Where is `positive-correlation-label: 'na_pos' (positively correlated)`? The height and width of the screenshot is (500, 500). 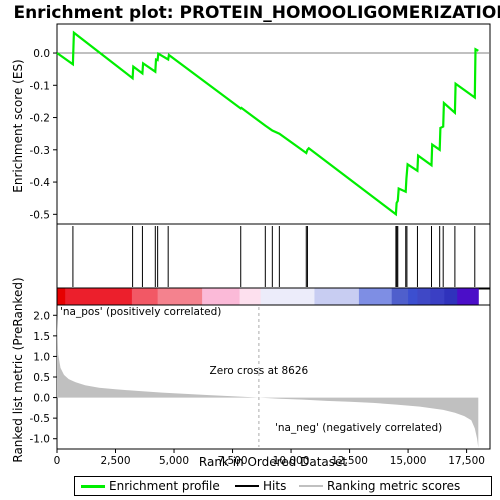 positive-correlation-label: 'na_pos' (positively correlated) is located at coordinates (140, 312).